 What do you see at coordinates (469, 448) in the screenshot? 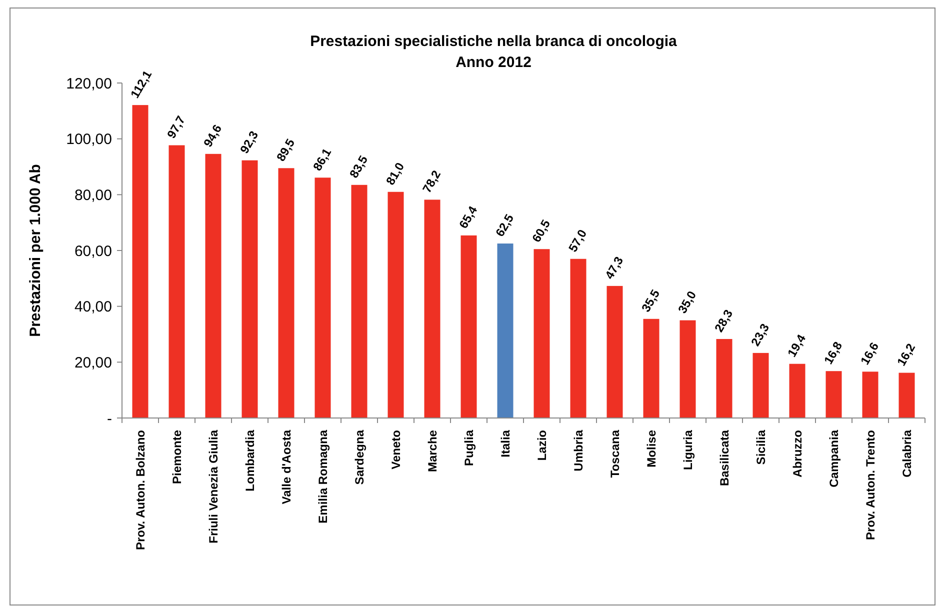
I see `x-tick-label: Puglia` at bounding box center [469, 448].